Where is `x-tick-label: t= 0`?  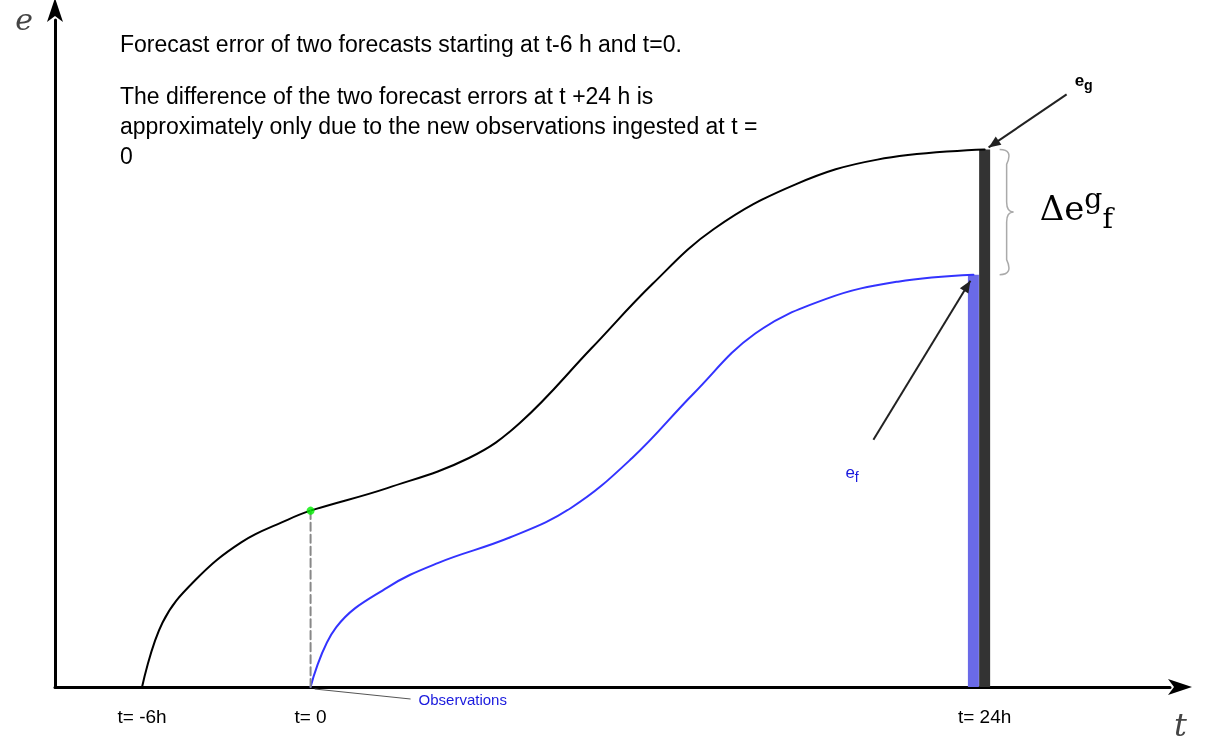 x-tick-label: t= 0 is located at coordinates (310, 716).